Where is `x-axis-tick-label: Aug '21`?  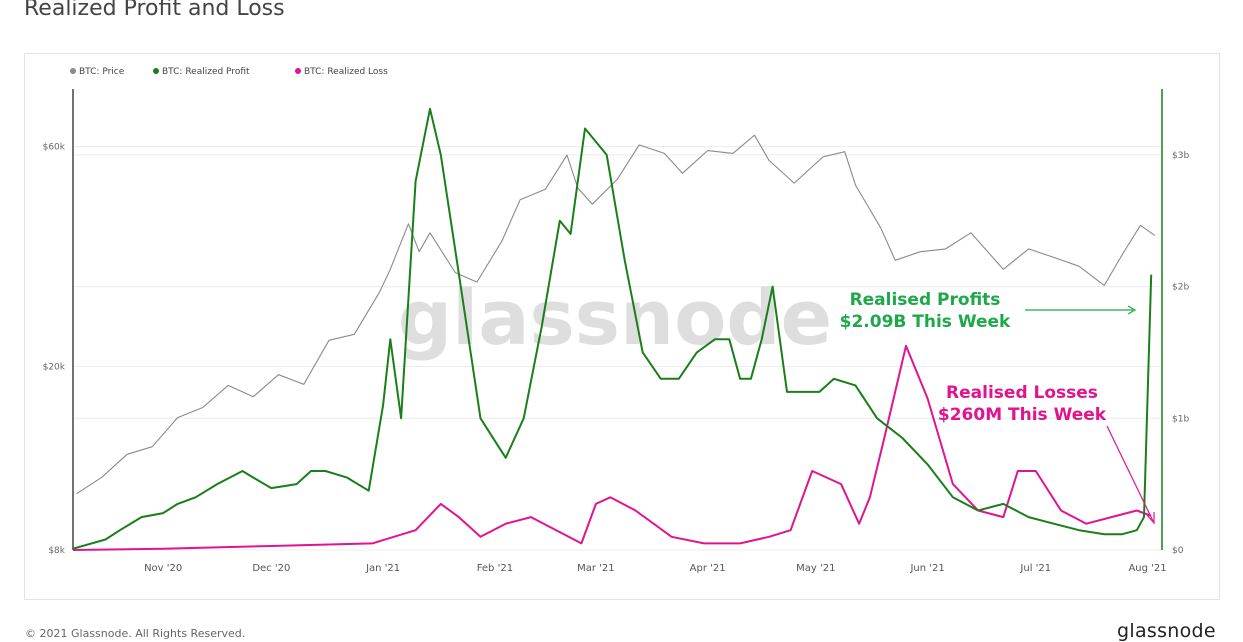 x-axis-tick-label: Aug '21 is located at coordinates (1147, 568).